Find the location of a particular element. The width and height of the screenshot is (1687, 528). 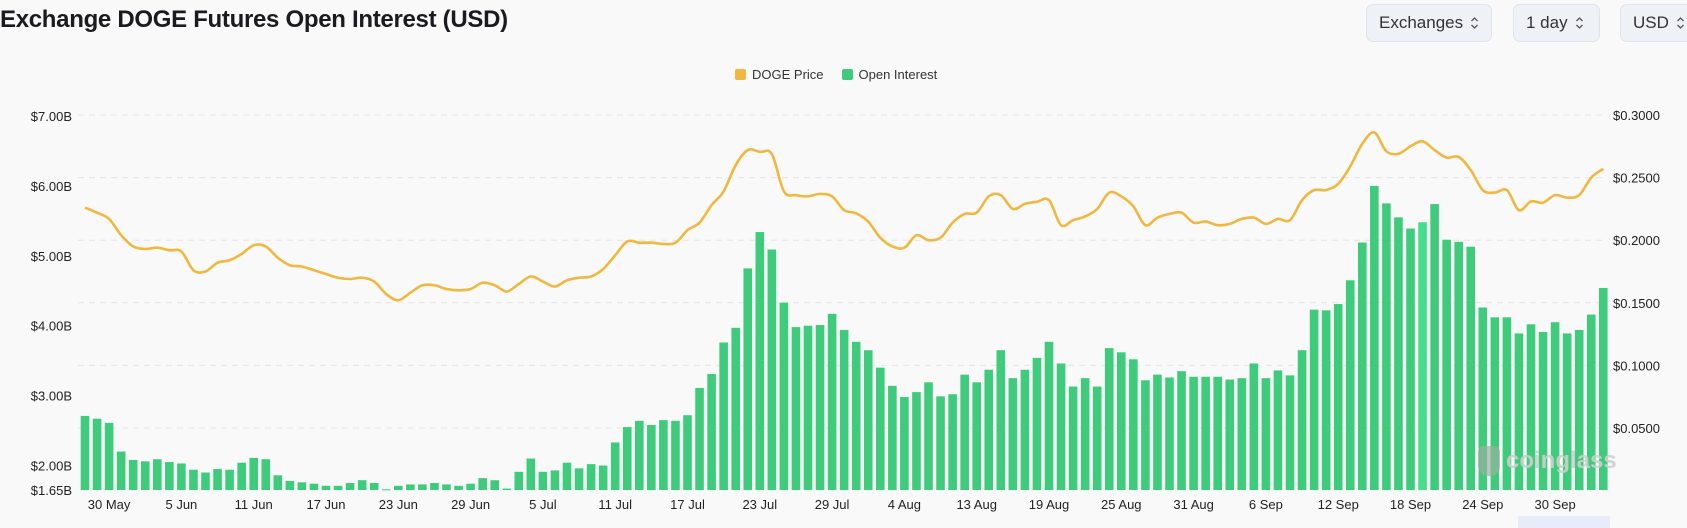

range-selector-handle is located at coordinates (1564, 522).